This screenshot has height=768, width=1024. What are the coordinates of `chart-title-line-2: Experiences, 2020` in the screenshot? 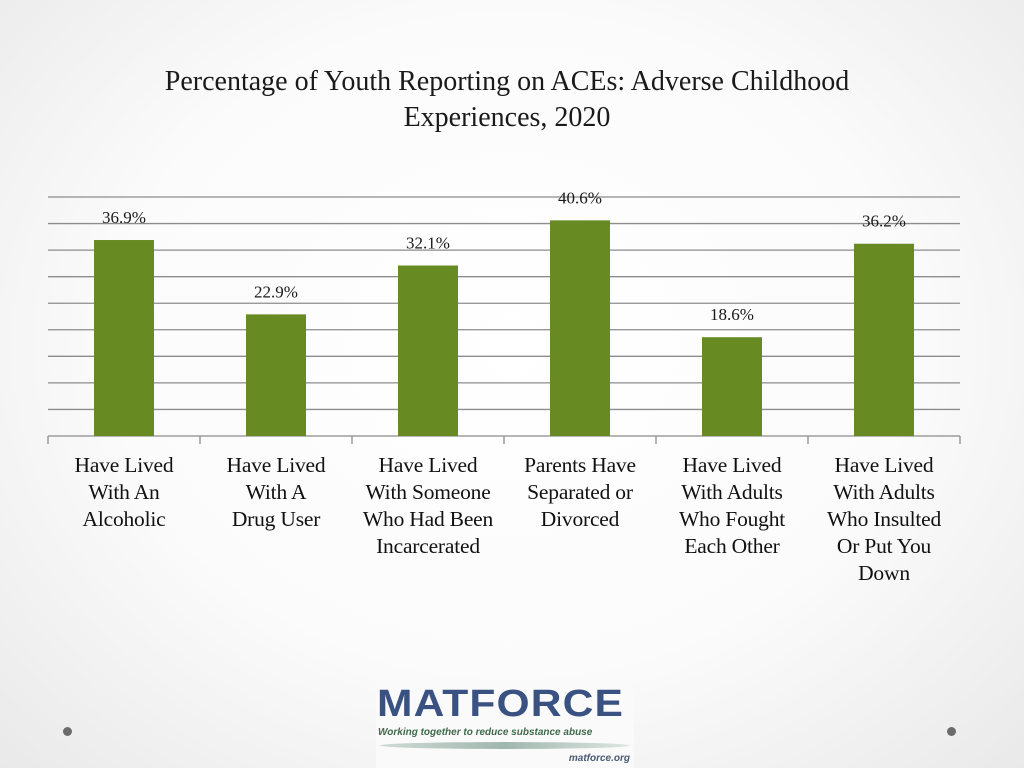 It's located at (507, 117).